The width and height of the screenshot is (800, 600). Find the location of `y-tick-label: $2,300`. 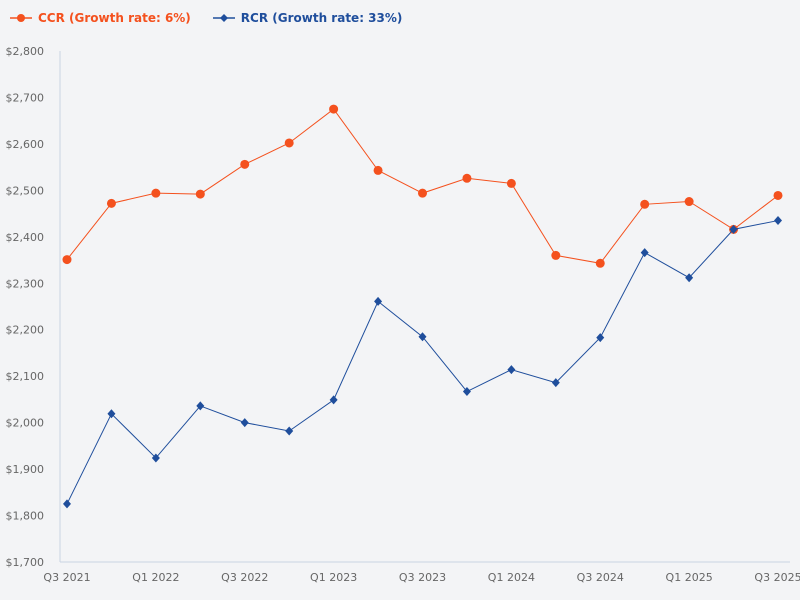

y-tick-label: $2,300 is located at coordinates (25, 283).